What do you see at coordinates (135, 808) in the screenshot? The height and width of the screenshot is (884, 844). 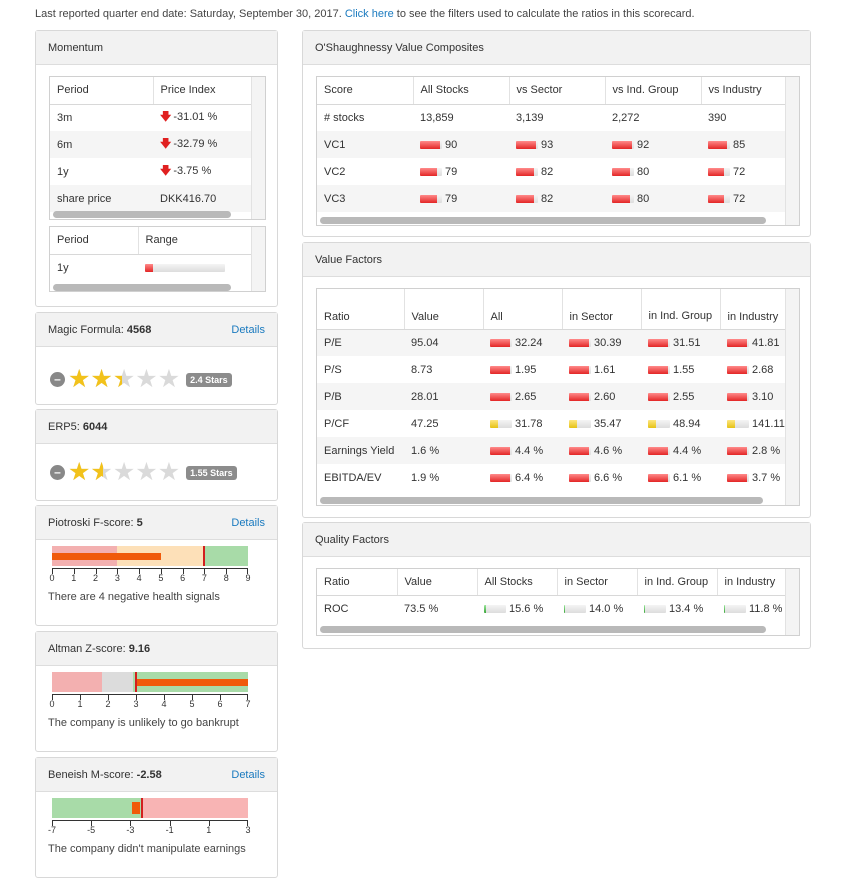 I see `beneish-score-bar` at bounding box center [135, 808].